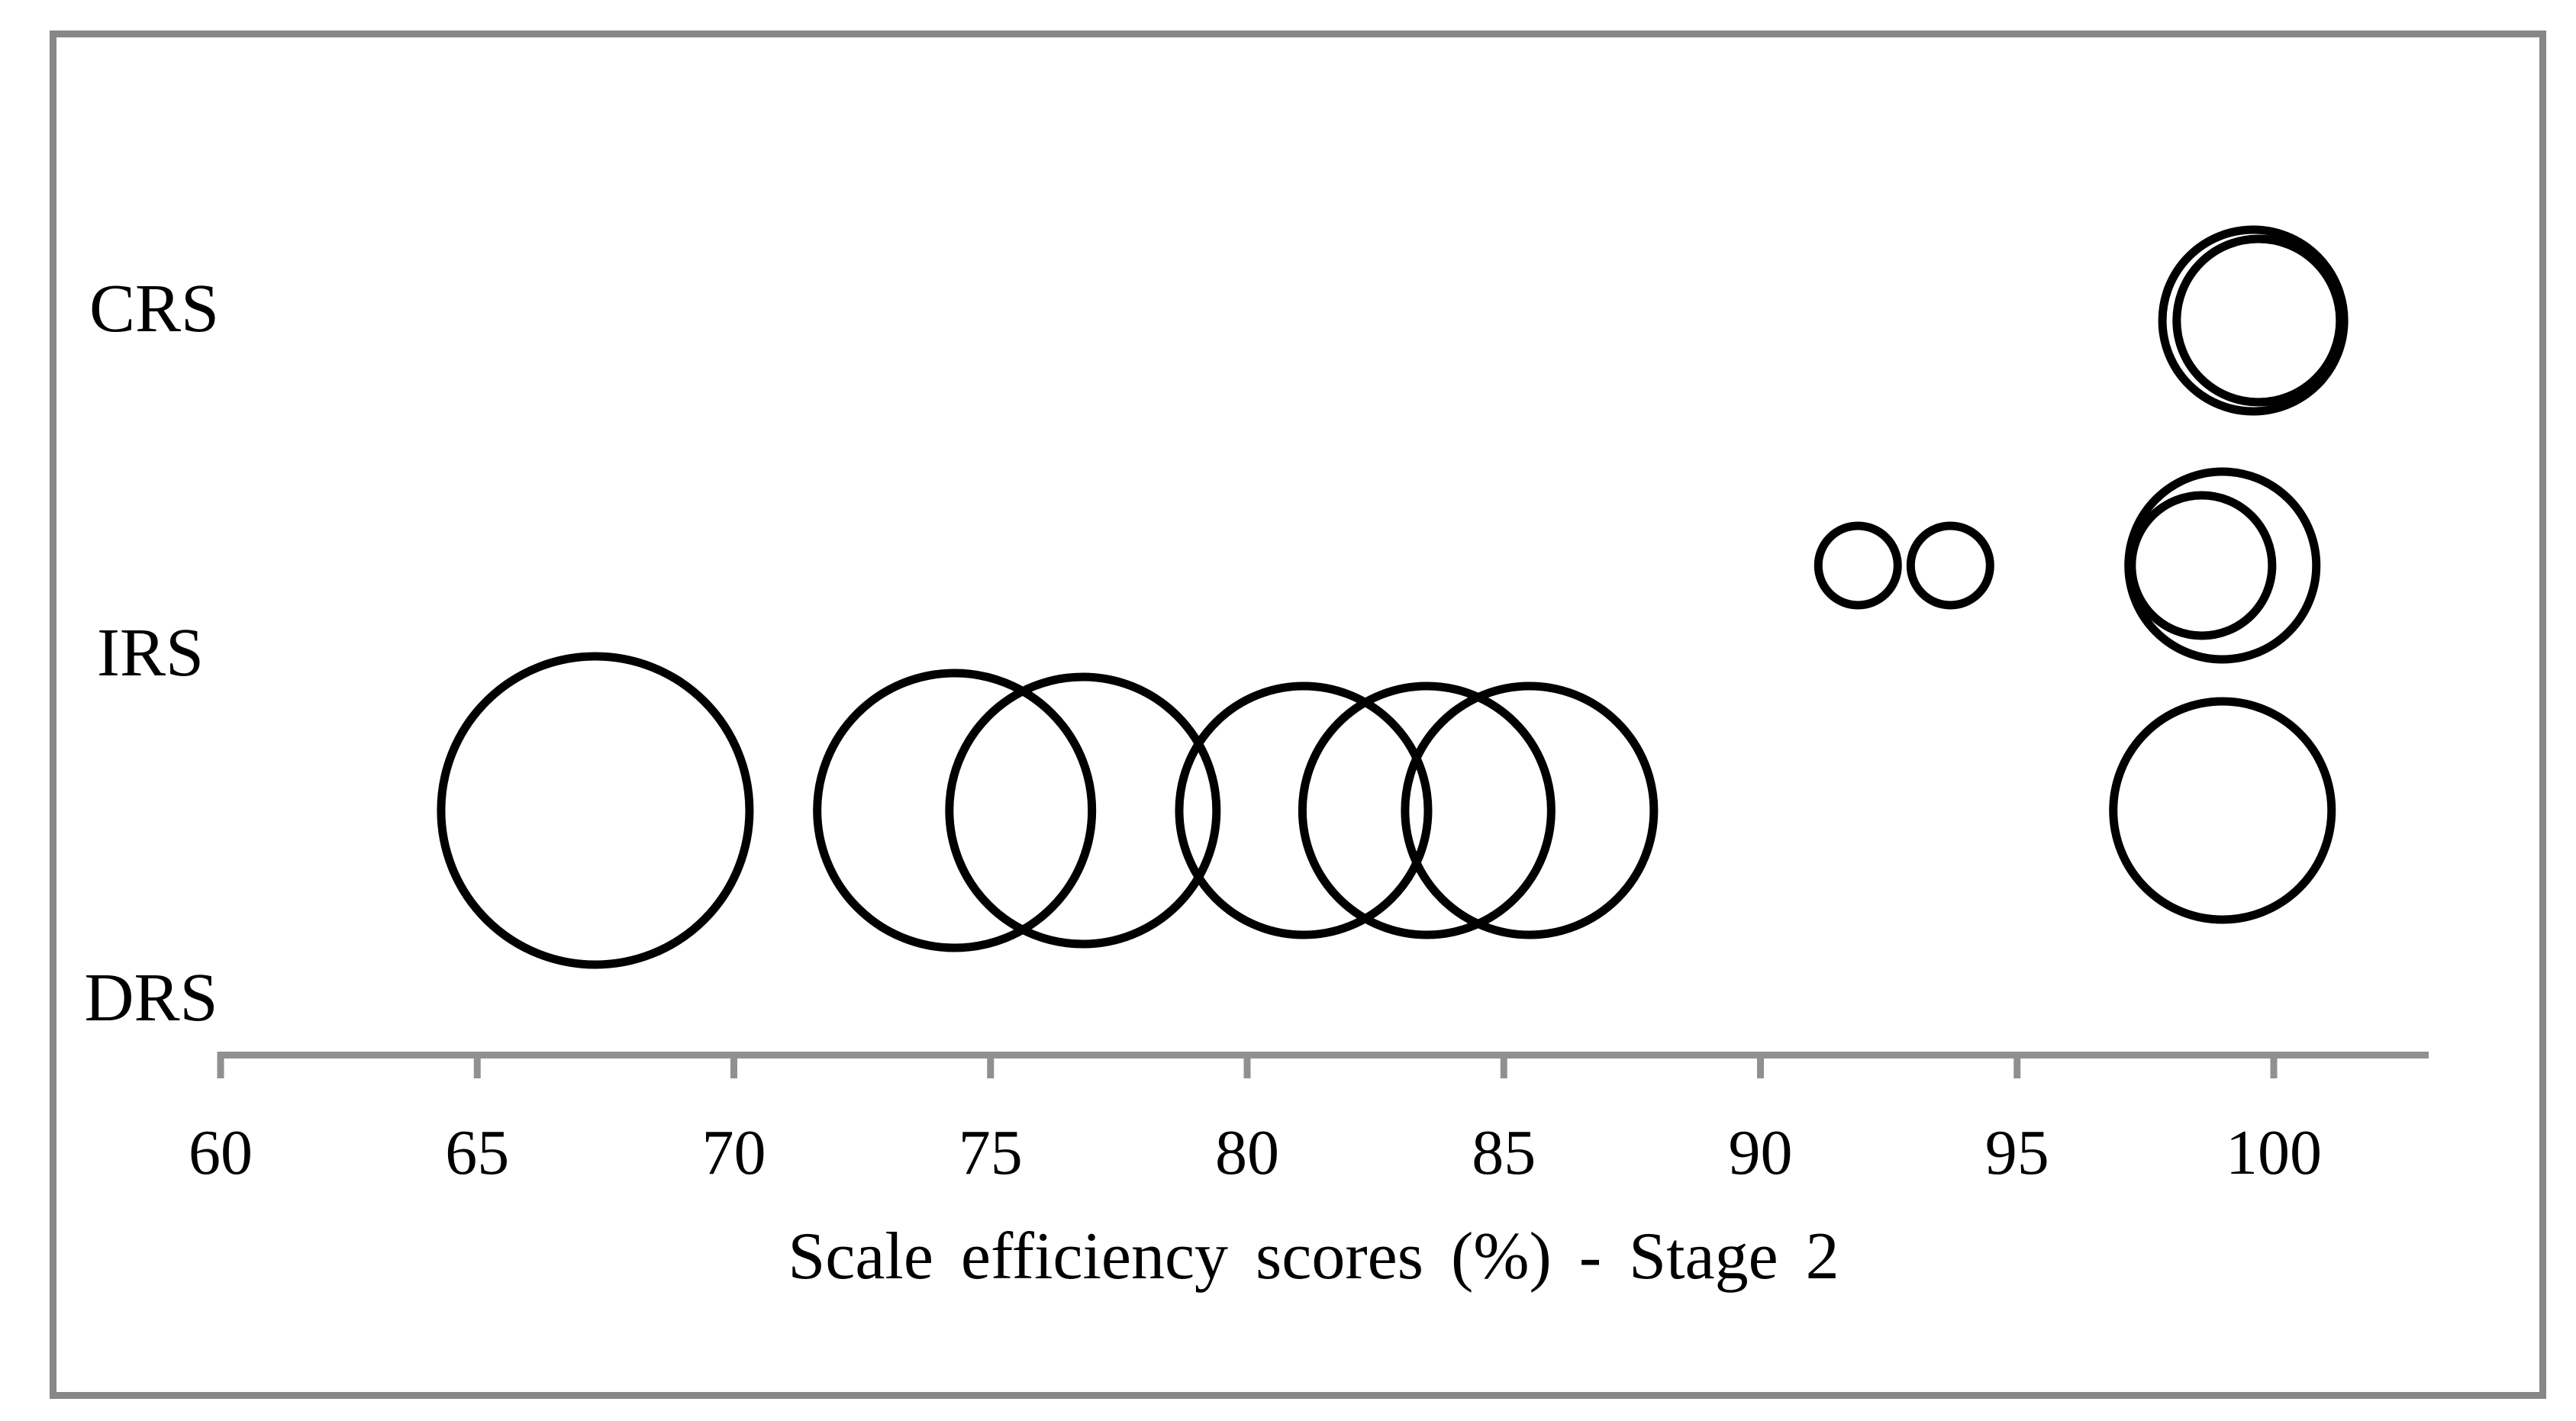 The height and width of the screenshot is (1421, 2576). Describe the element at coordinates (477, 1152) in the screenshot. I see `x-tick-label-65: 65` at that location.